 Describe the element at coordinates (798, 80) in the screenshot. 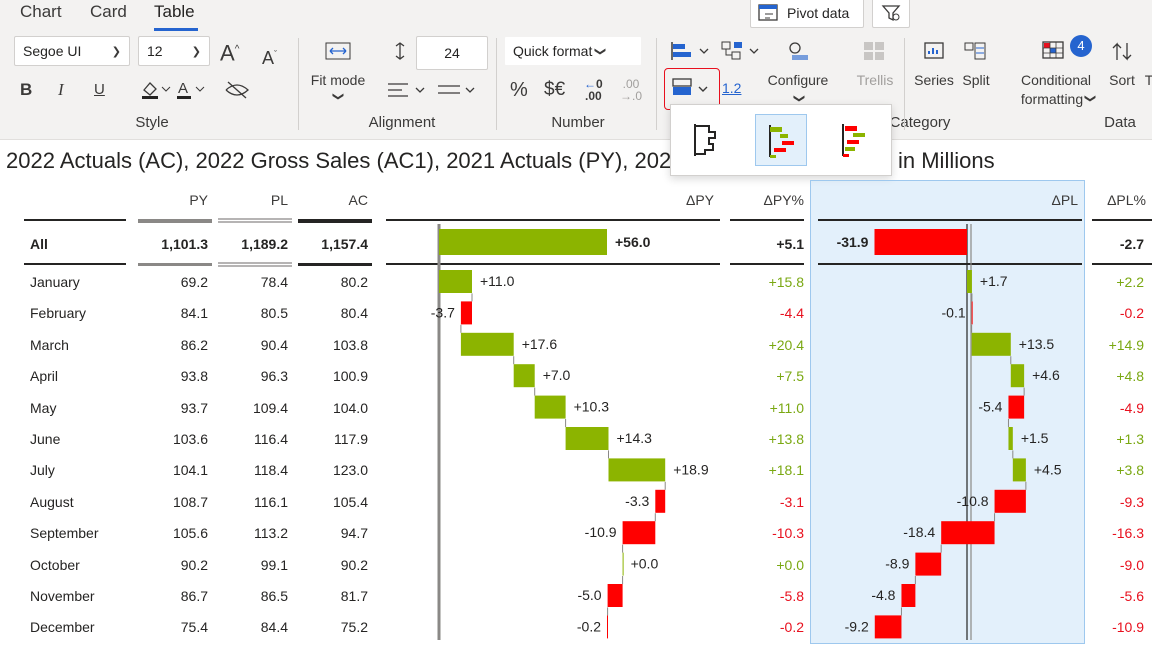

I see `configure-label: Configure` at that location.